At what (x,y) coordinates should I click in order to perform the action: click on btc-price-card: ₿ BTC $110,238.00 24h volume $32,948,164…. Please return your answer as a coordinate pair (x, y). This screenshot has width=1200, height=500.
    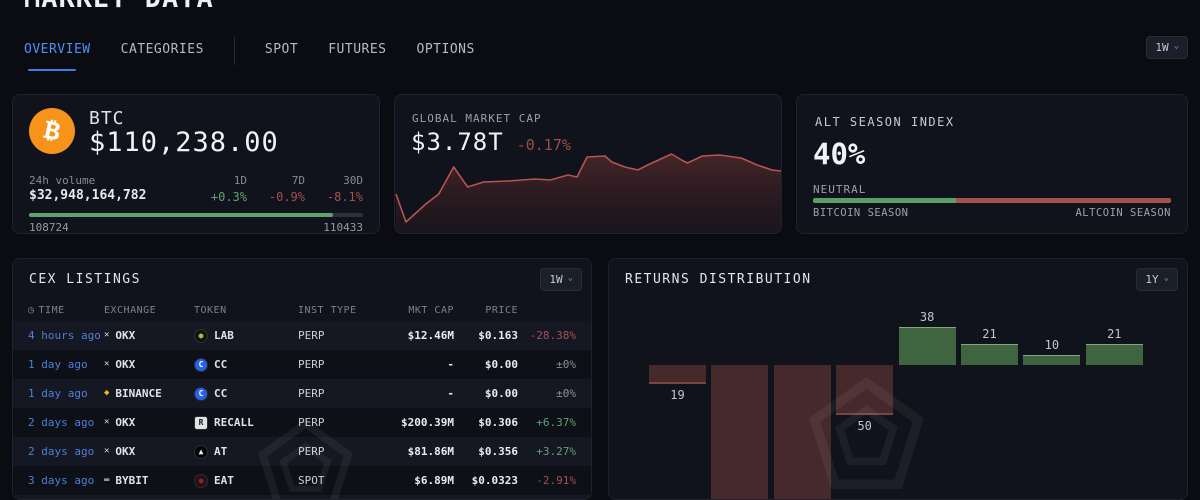
    Looking at the image, I should click on (196, 164).